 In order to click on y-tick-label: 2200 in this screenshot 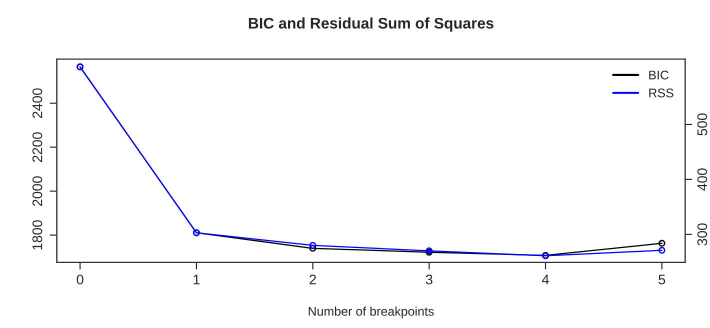, I will do `click(37, 147)`.